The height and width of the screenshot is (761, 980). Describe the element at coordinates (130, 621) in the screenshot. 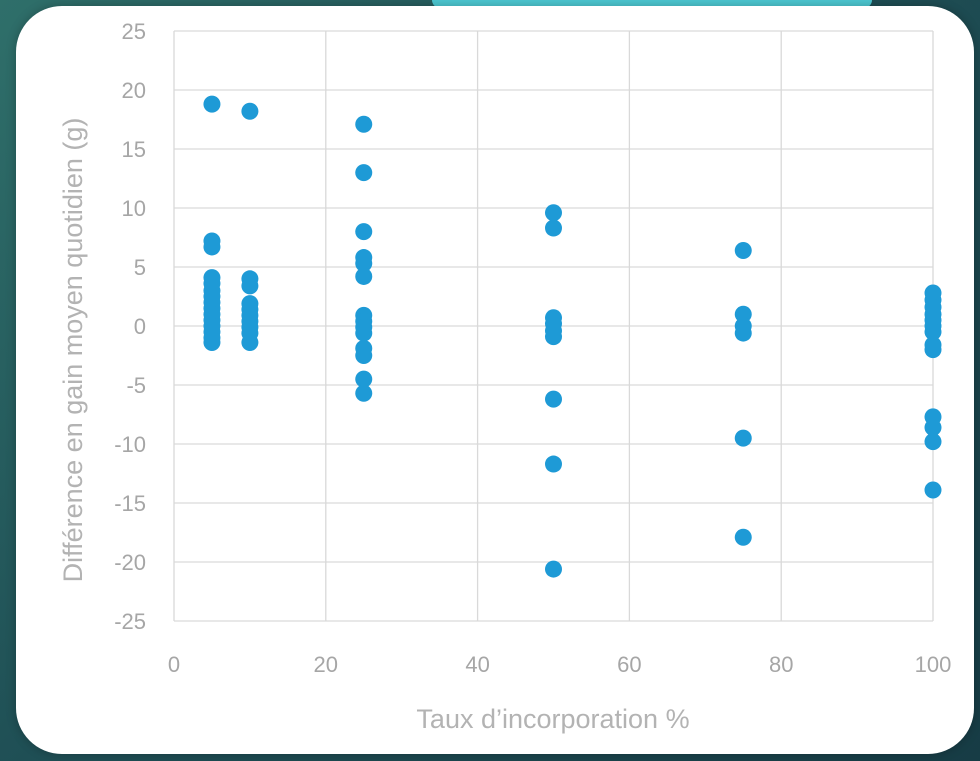

I see `y-tick-label: -25` at that location.